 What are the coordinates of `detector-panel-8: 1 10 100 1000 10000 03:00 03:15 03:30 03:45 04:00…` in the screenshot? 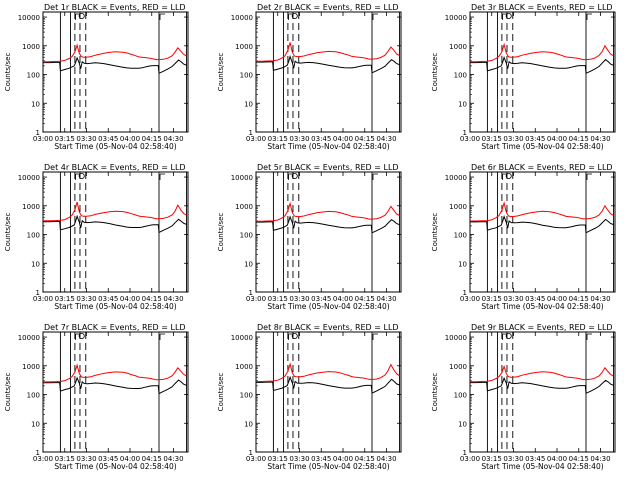 It's located at (309, 397).